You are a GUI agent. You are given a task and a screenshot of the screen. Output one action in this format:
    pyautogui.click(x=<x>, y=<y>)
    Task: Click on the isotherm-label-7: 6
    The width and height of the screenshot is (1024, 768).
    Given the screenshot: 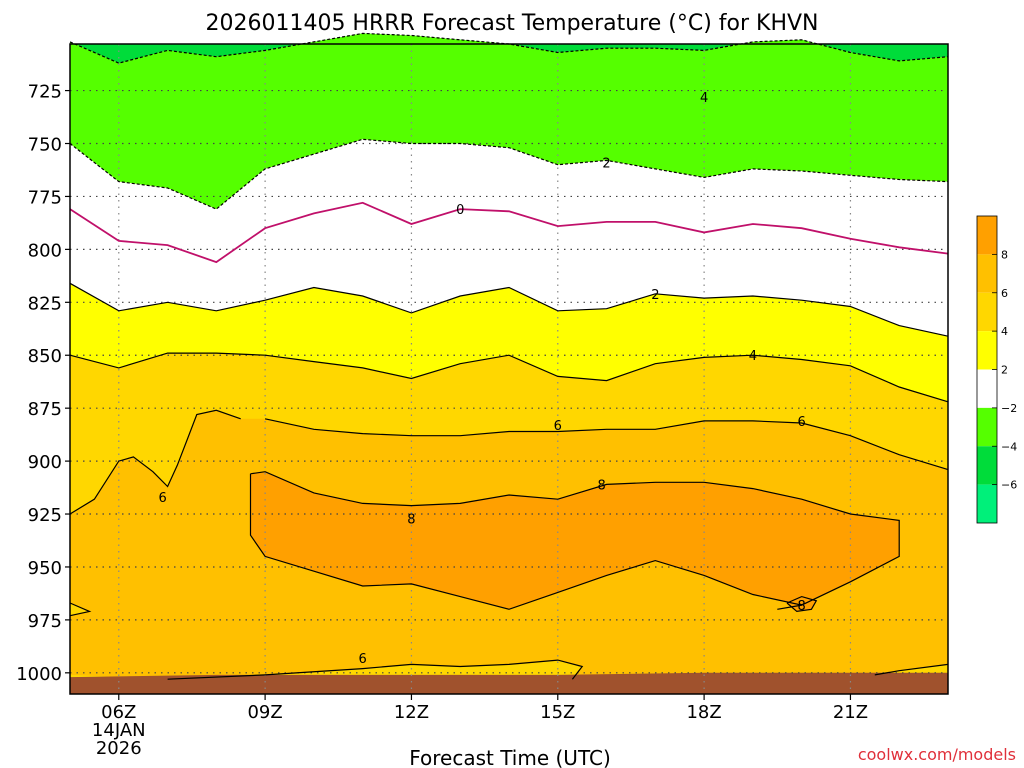 What is the action you would take?
    pyautogui.click(x=163, y=498)
    